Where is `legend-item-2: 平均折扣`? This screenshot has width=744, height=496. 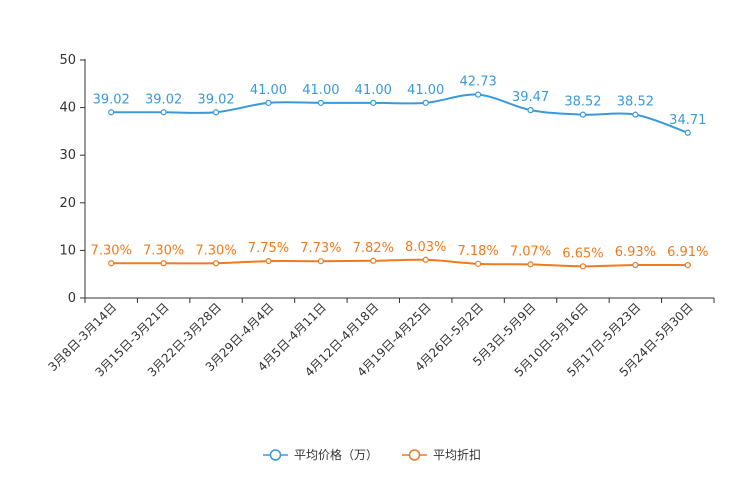 legend-item-2: 平均折扣 is located at coordinates (441, 454).